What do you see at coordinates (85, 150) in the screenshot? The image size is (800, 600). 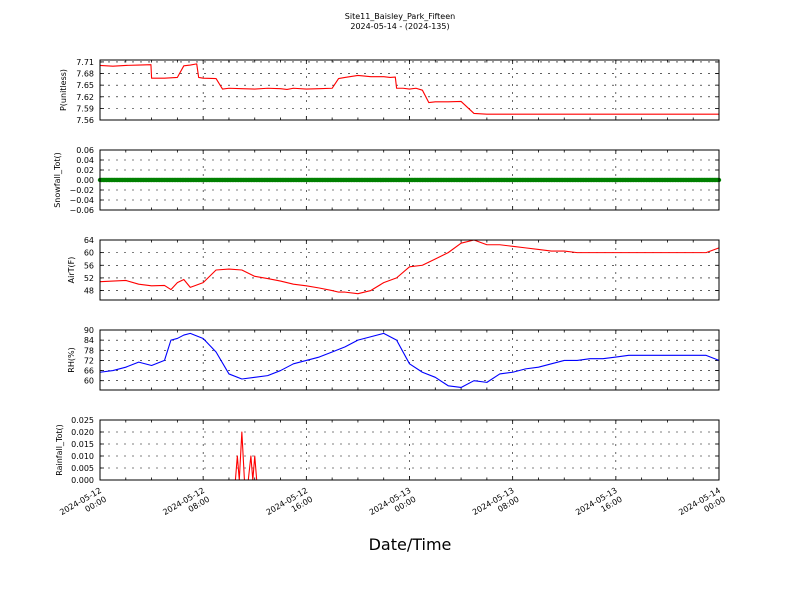 I see `y-tick-label: 0.06` at bounding box center [85, 150].